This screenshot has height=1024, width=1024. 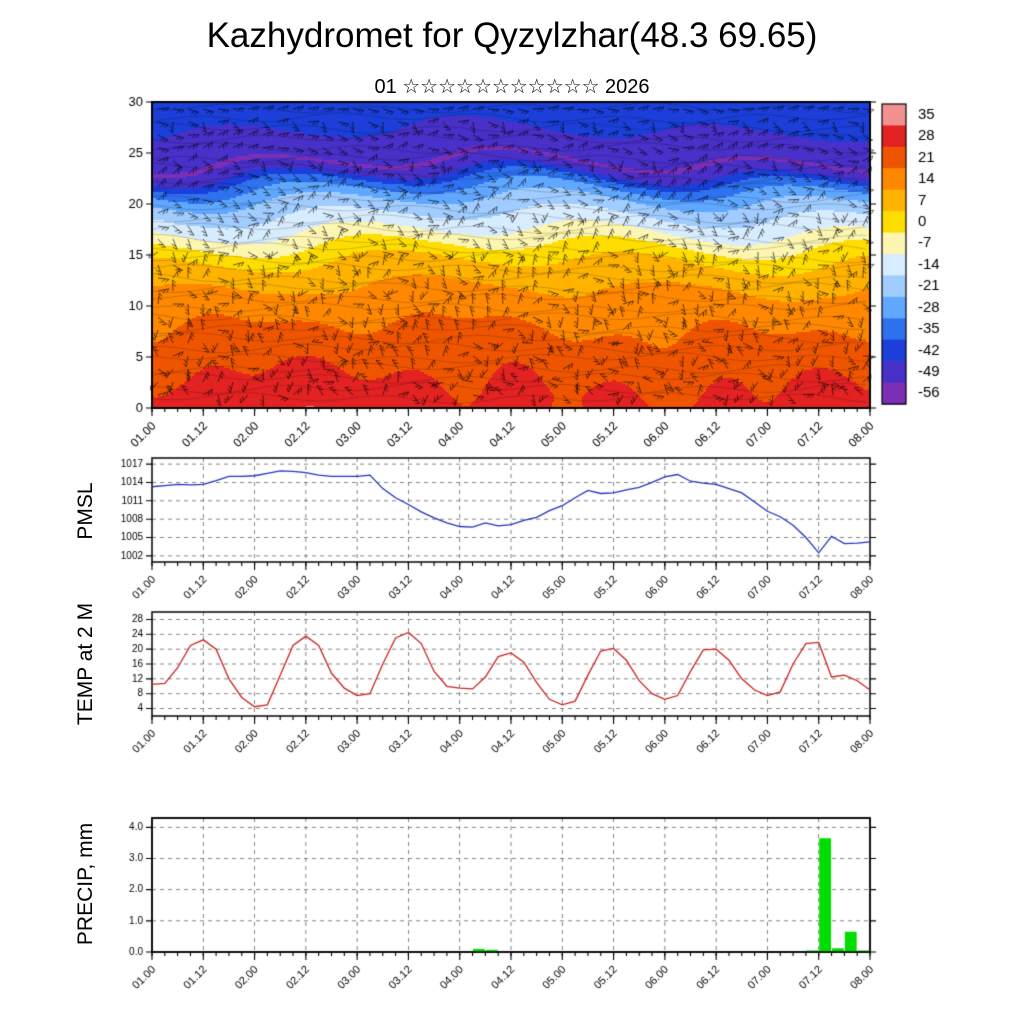 I want to click on date-subtitle: 01 ☆☆☆☆☆☆☆☆☆☆☆ 2026, so click(x=512, y=87).